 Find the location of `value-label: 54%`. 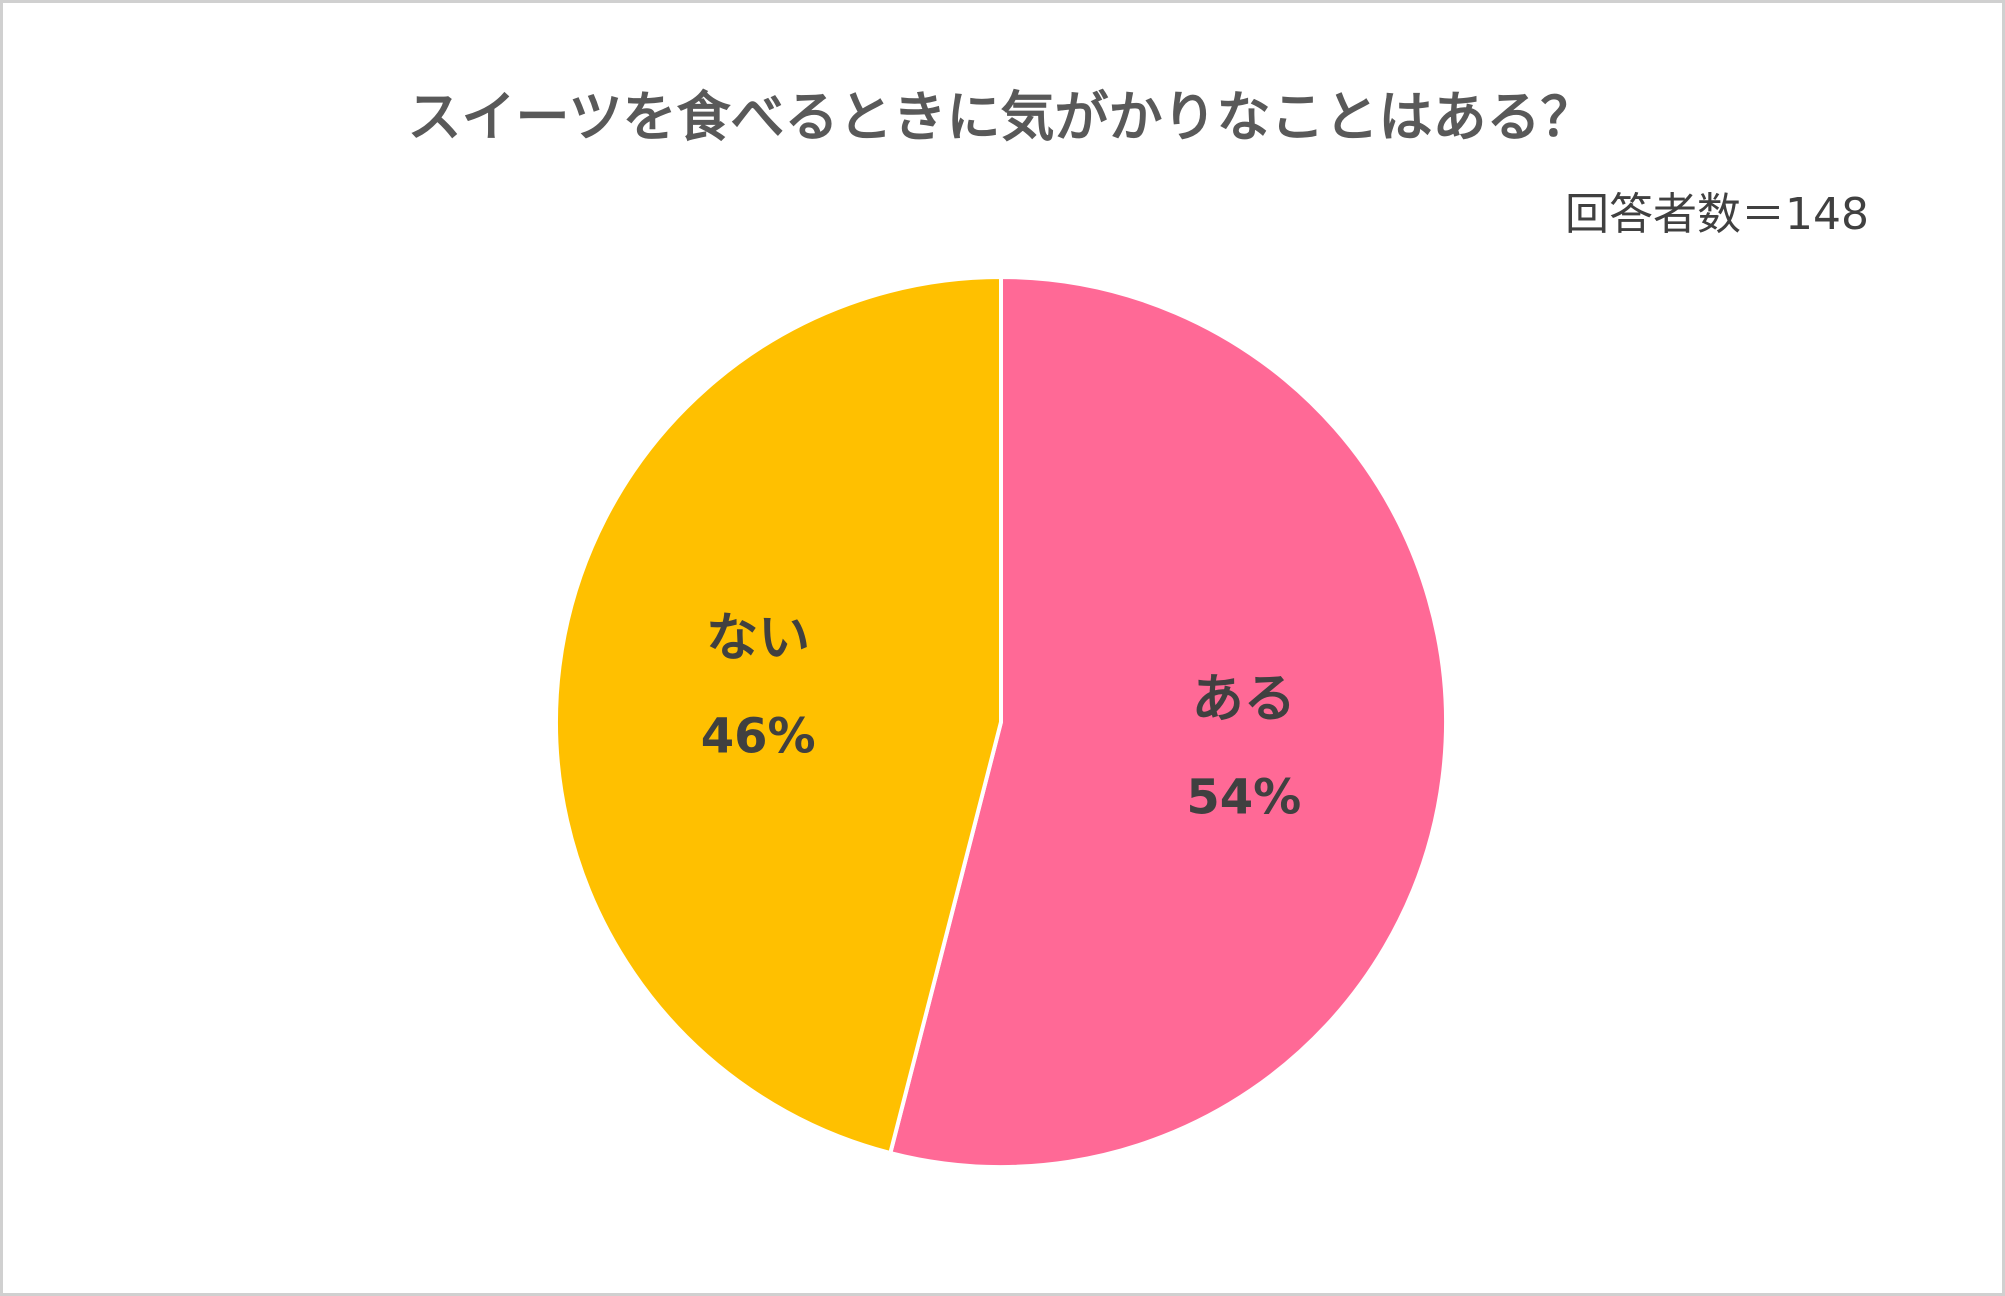

value-label: 54% is located at coordinates (1243, 798).